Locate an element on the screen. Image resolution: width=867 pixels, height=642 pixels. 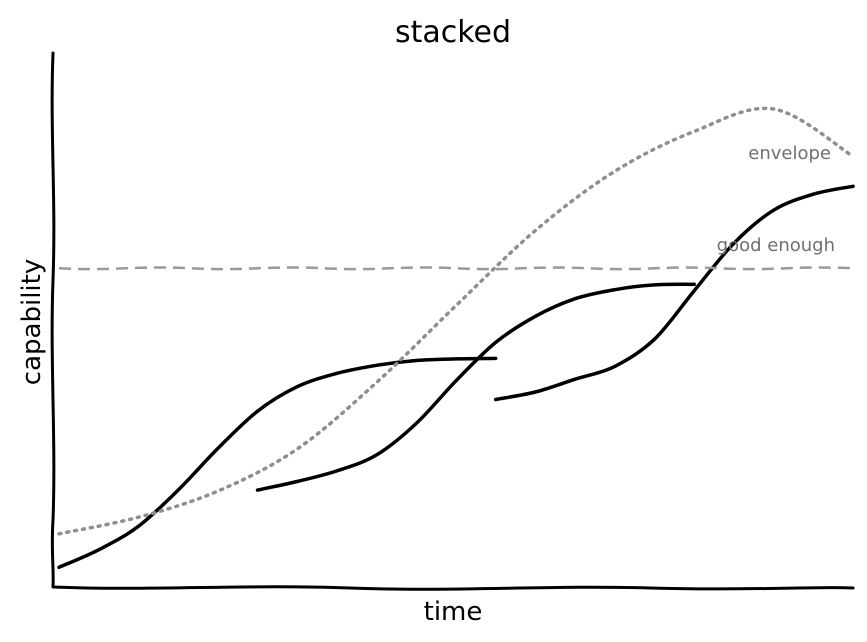
good-enough-annotation: good enough is located at coordinates (776, 245).